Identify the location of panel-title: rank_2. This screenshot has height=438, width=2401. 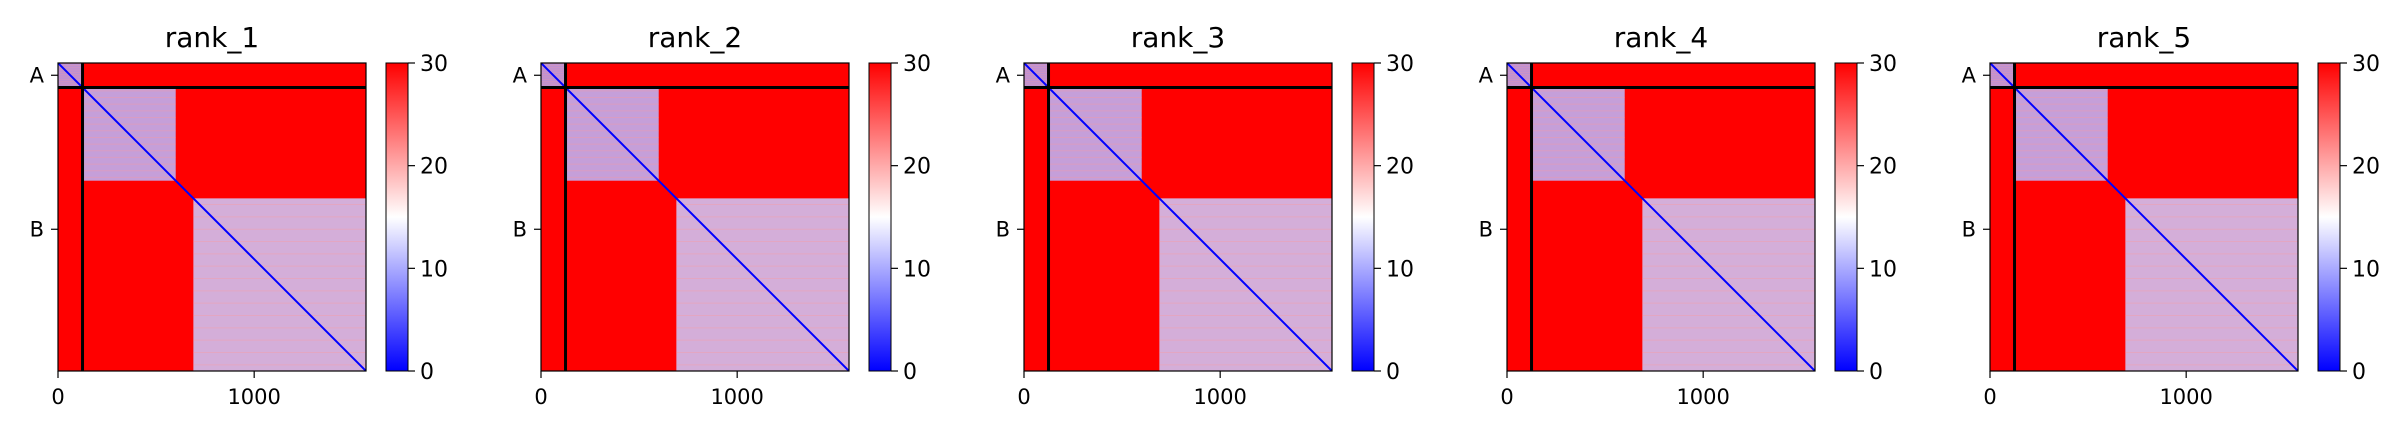
(695, 37).